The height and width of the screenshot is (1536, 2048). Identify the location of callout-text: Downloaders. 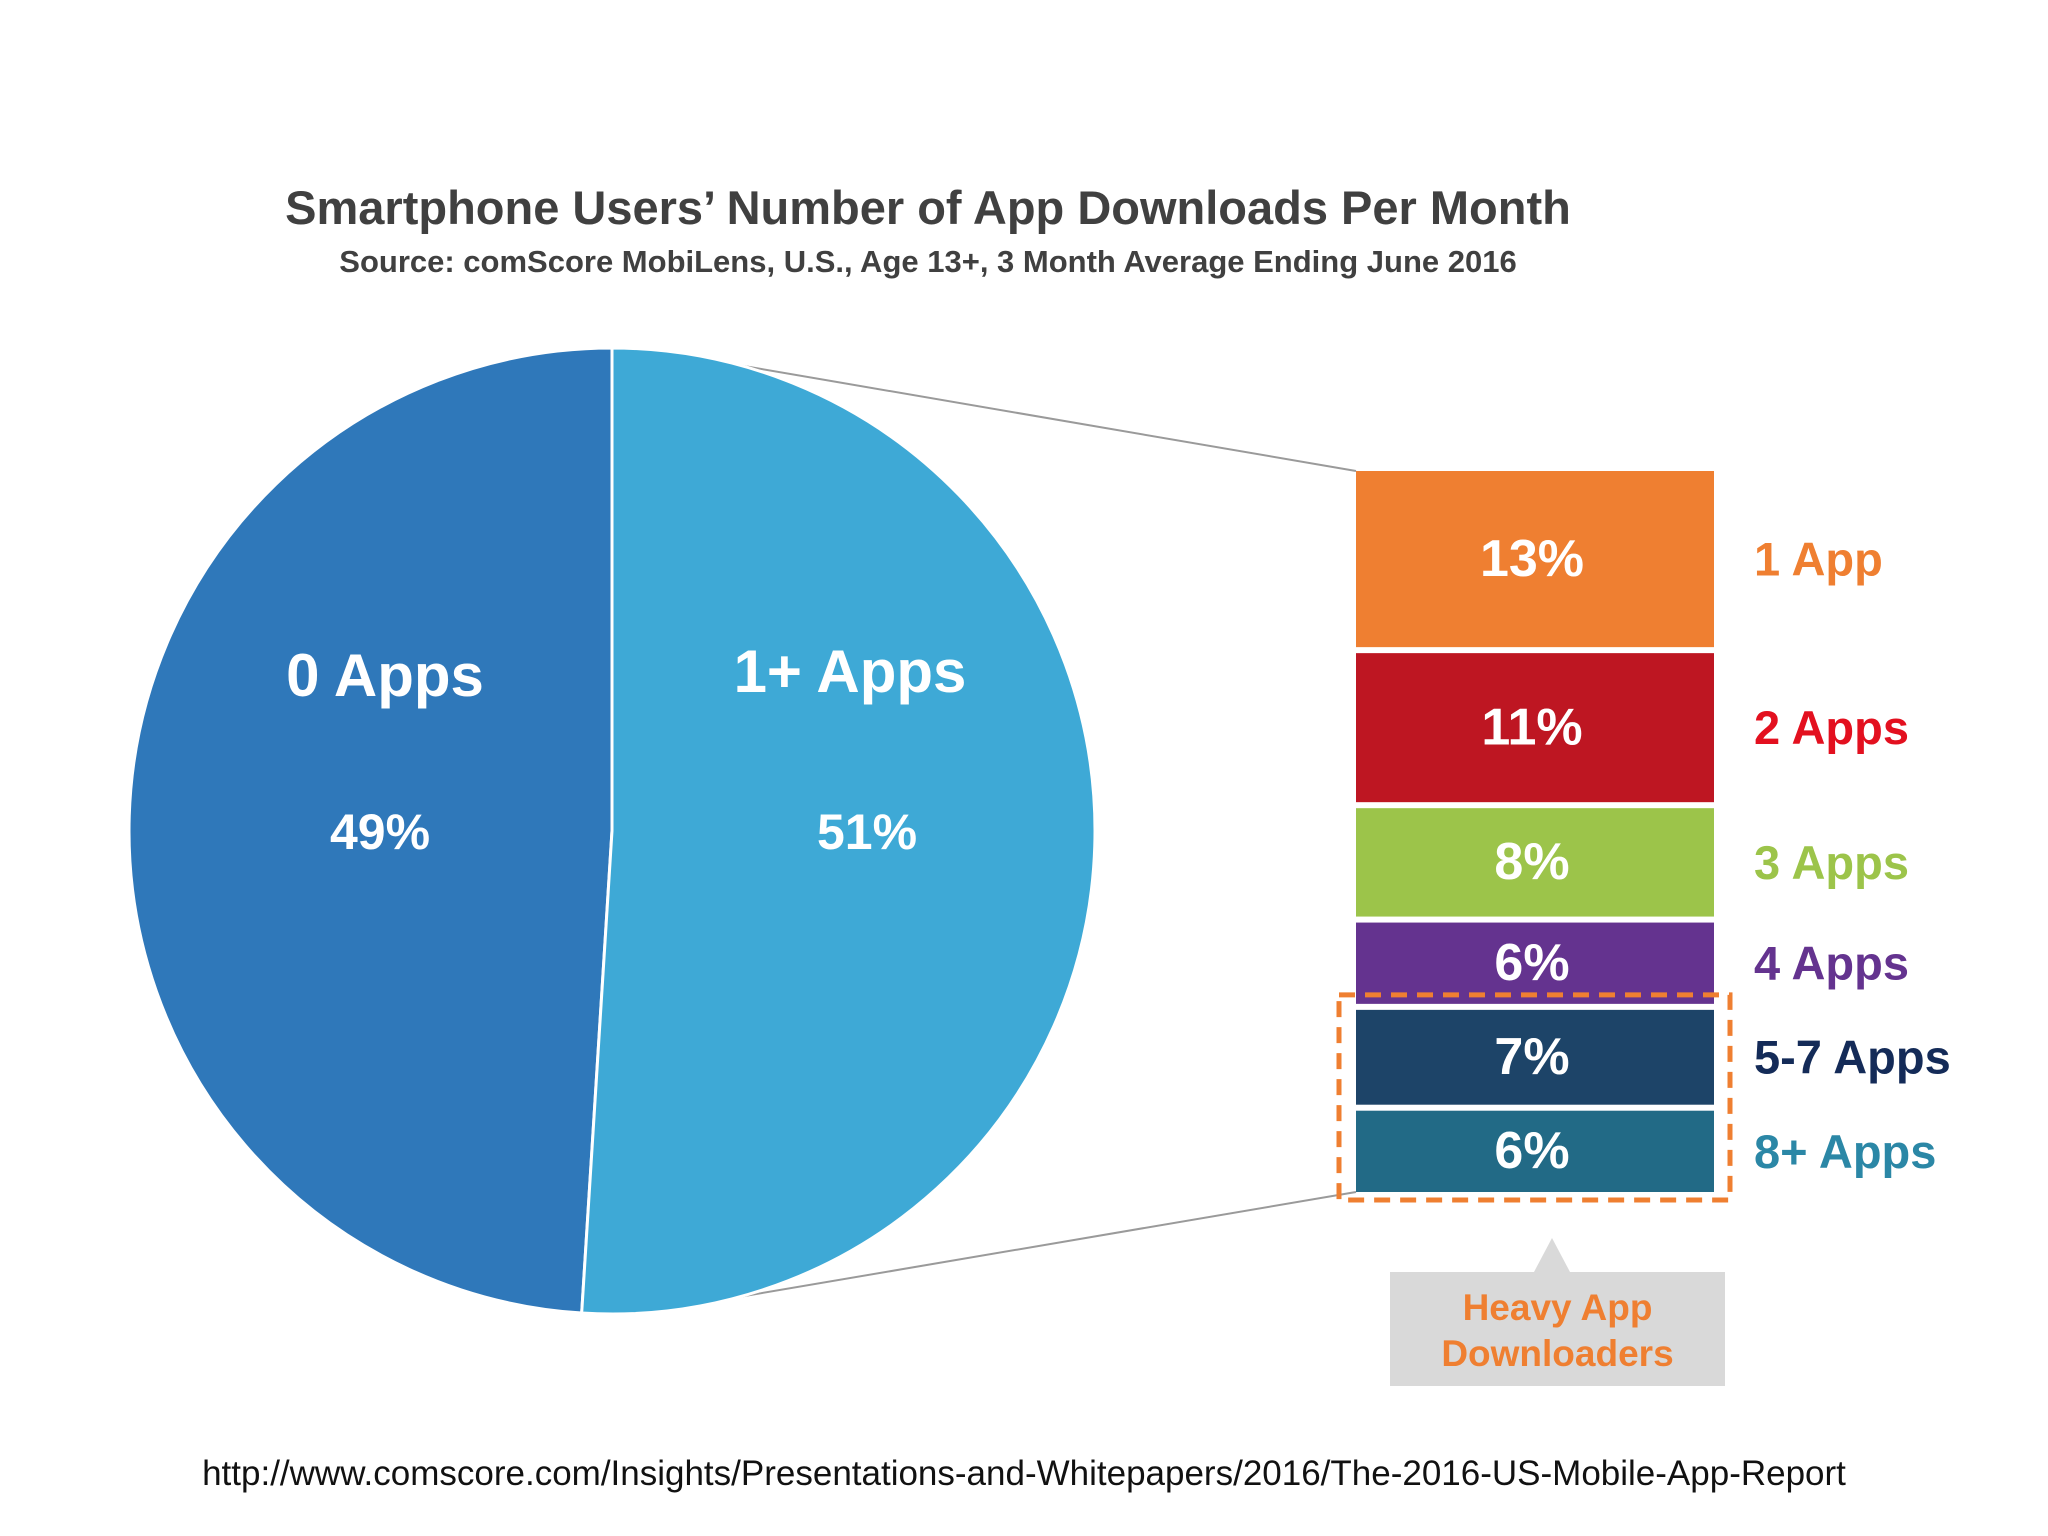
(1557, 1353).